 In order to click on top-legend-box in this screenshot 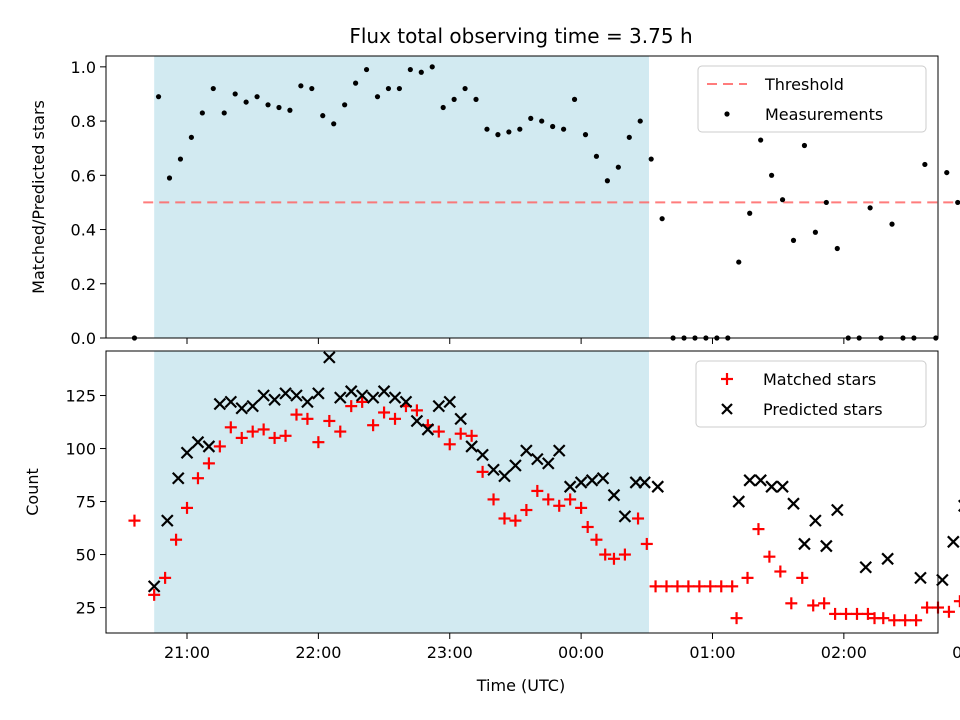, I will do `click(812, 99)`.